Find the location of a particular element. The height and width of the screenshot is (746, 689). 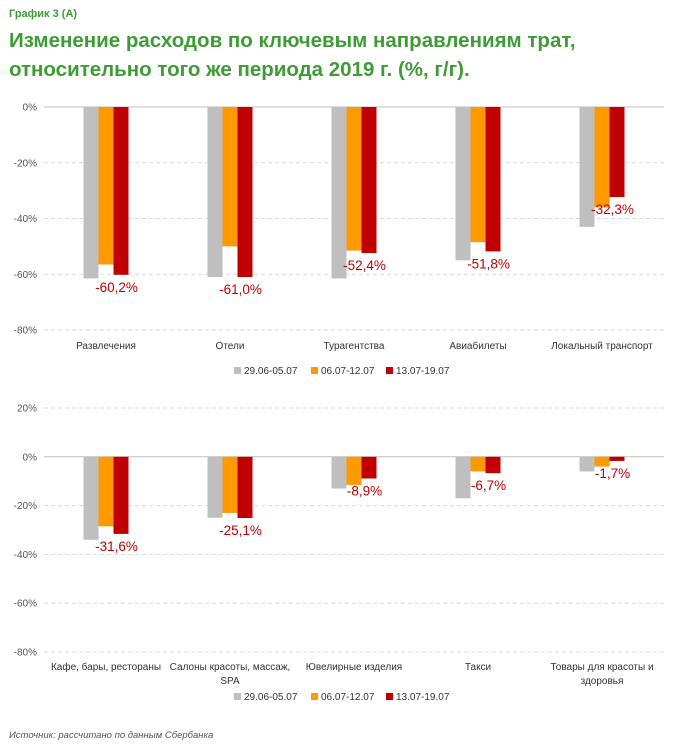

data-label-1-3: -6,7% is located at coordinates (488, 485).